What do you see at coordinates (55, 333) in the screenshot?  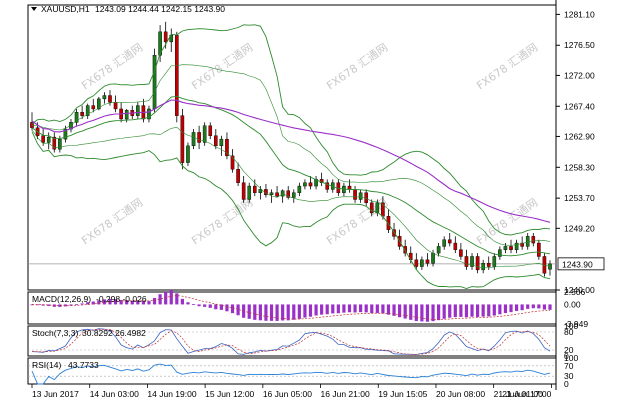 I see `stoch-label: Stoch(7,3,3)` at bounding box center [55, 333].